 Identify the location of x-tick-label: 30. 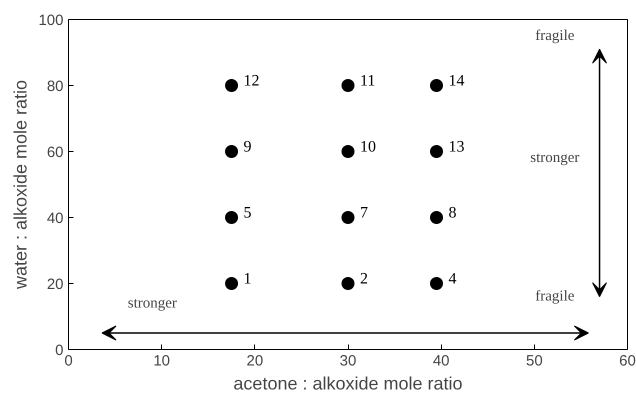
(348, 361).